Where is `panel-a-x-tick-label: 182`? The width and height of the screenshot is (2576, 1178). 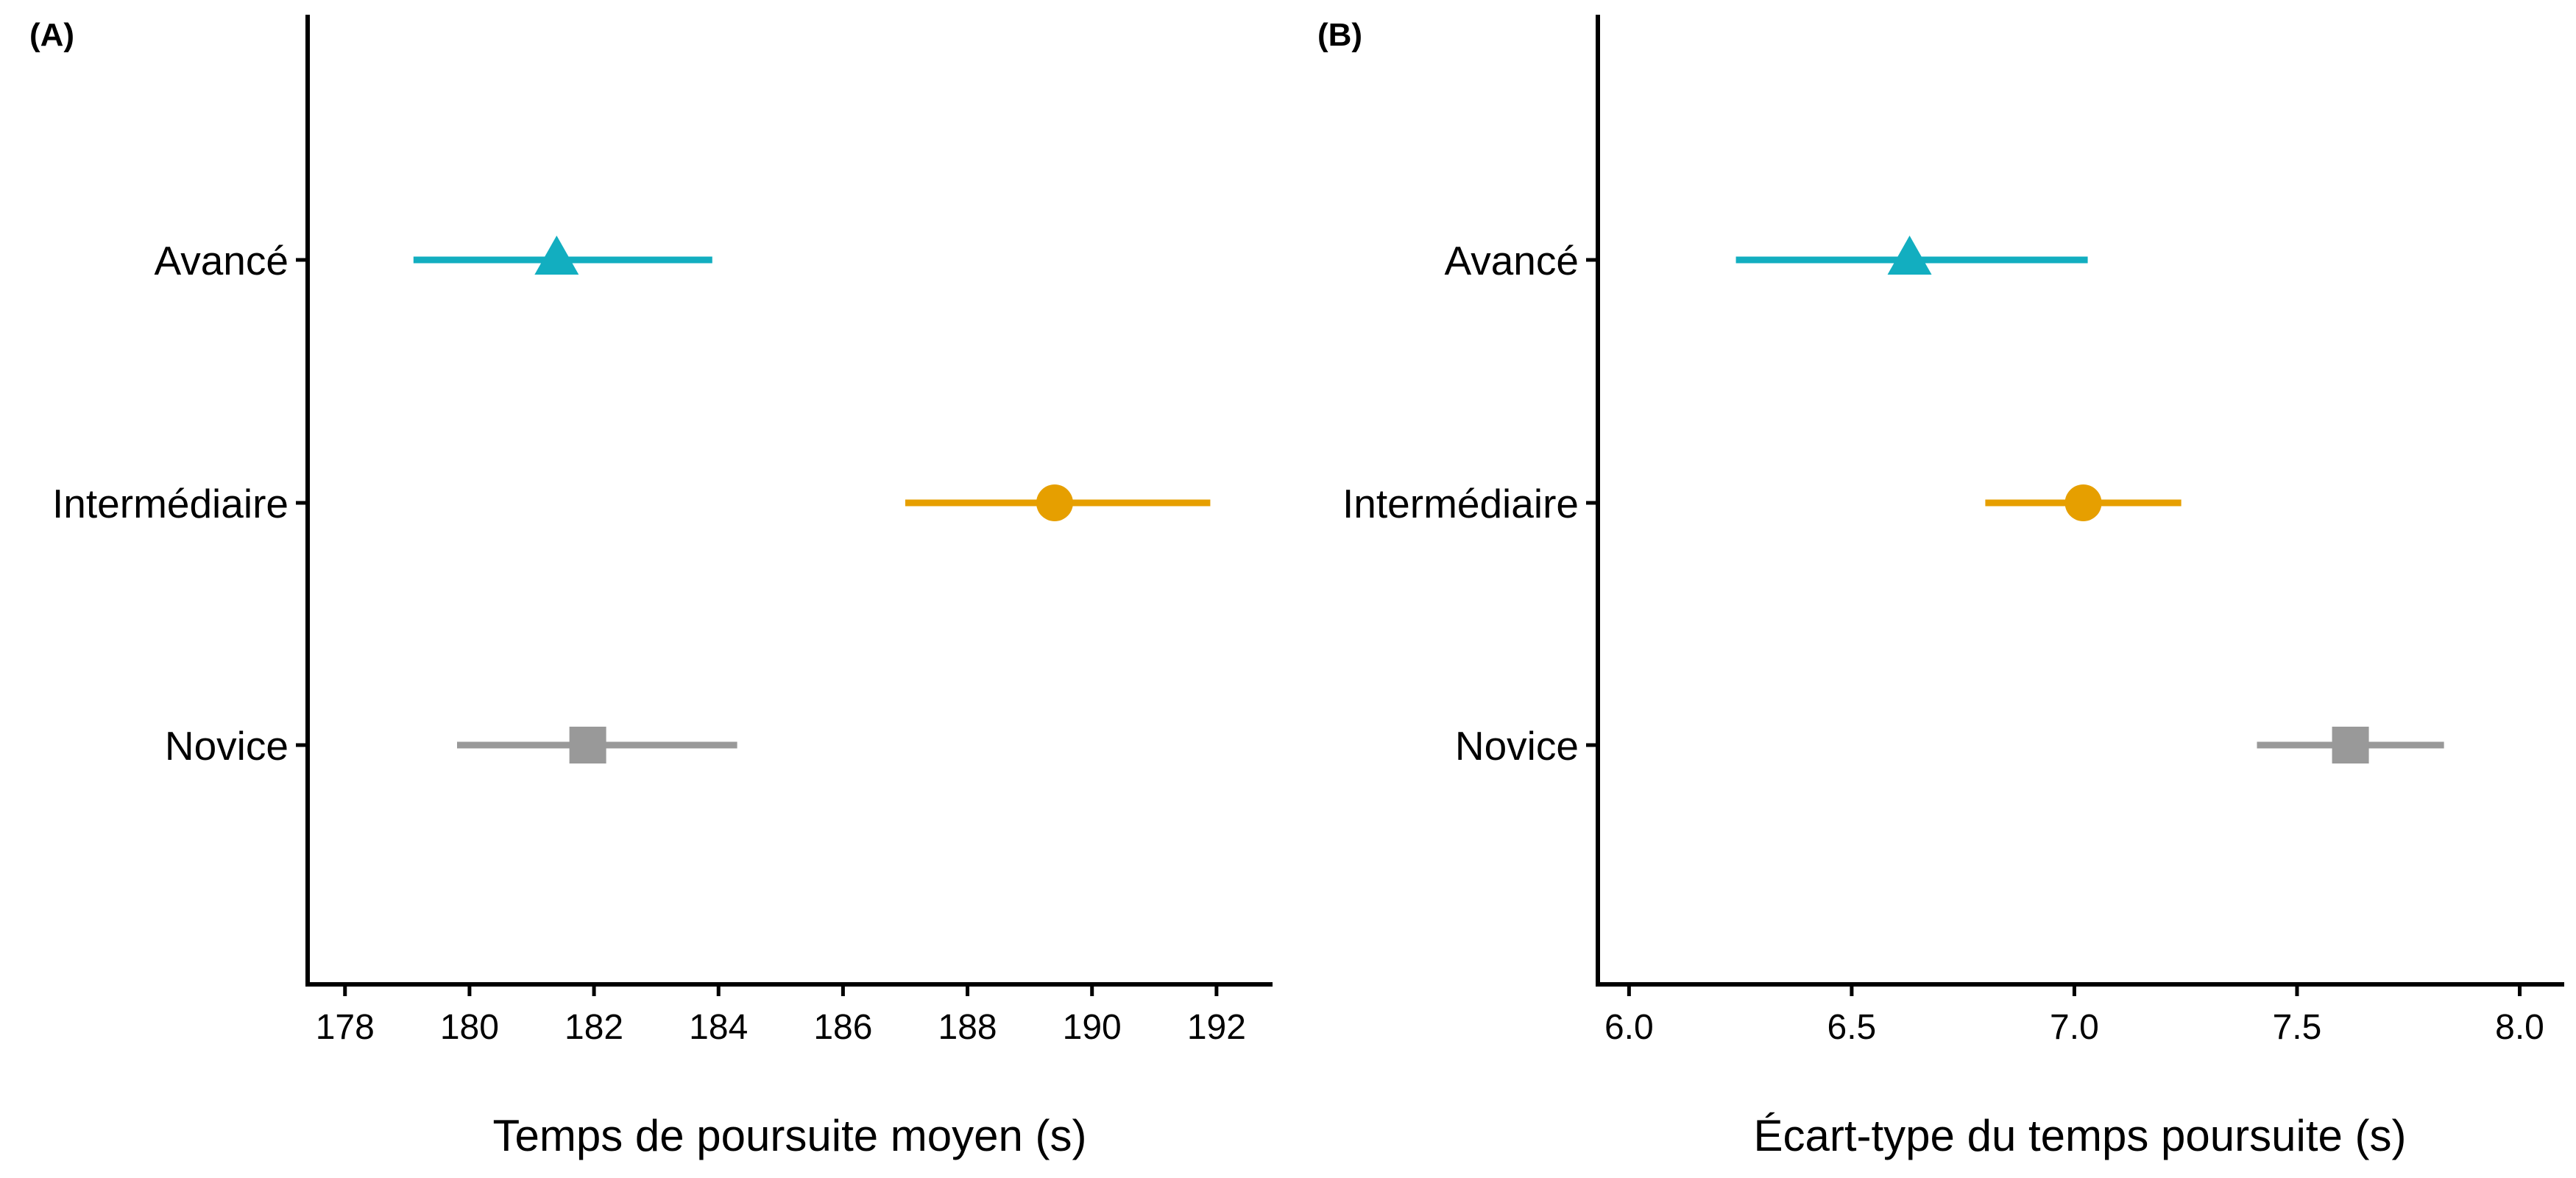
panel-a-x-tick-label: 182 is located at coordinates (594, 1027).